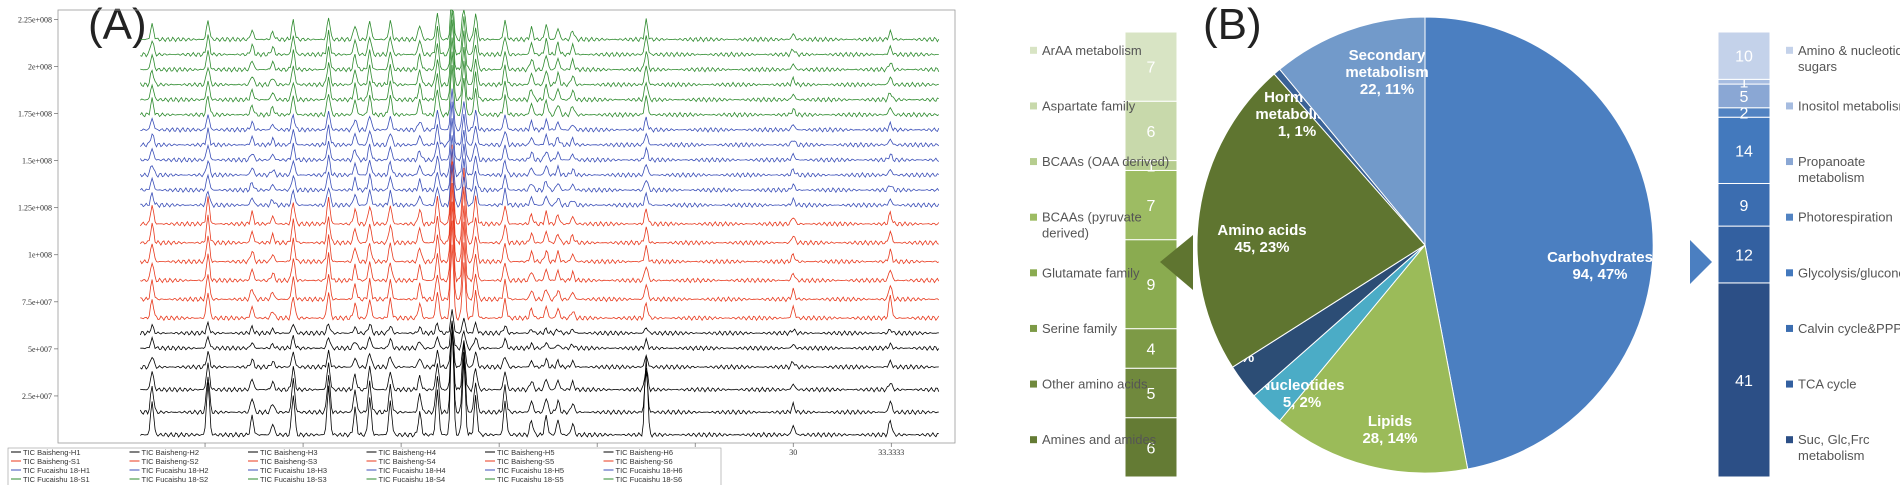 The height and width of the screenshot is (485, 1900). What do you see at coordinates (1232, 24) in the screenshot?
I see `panel-b-label: (B)` at bounding box center [1232, 24].